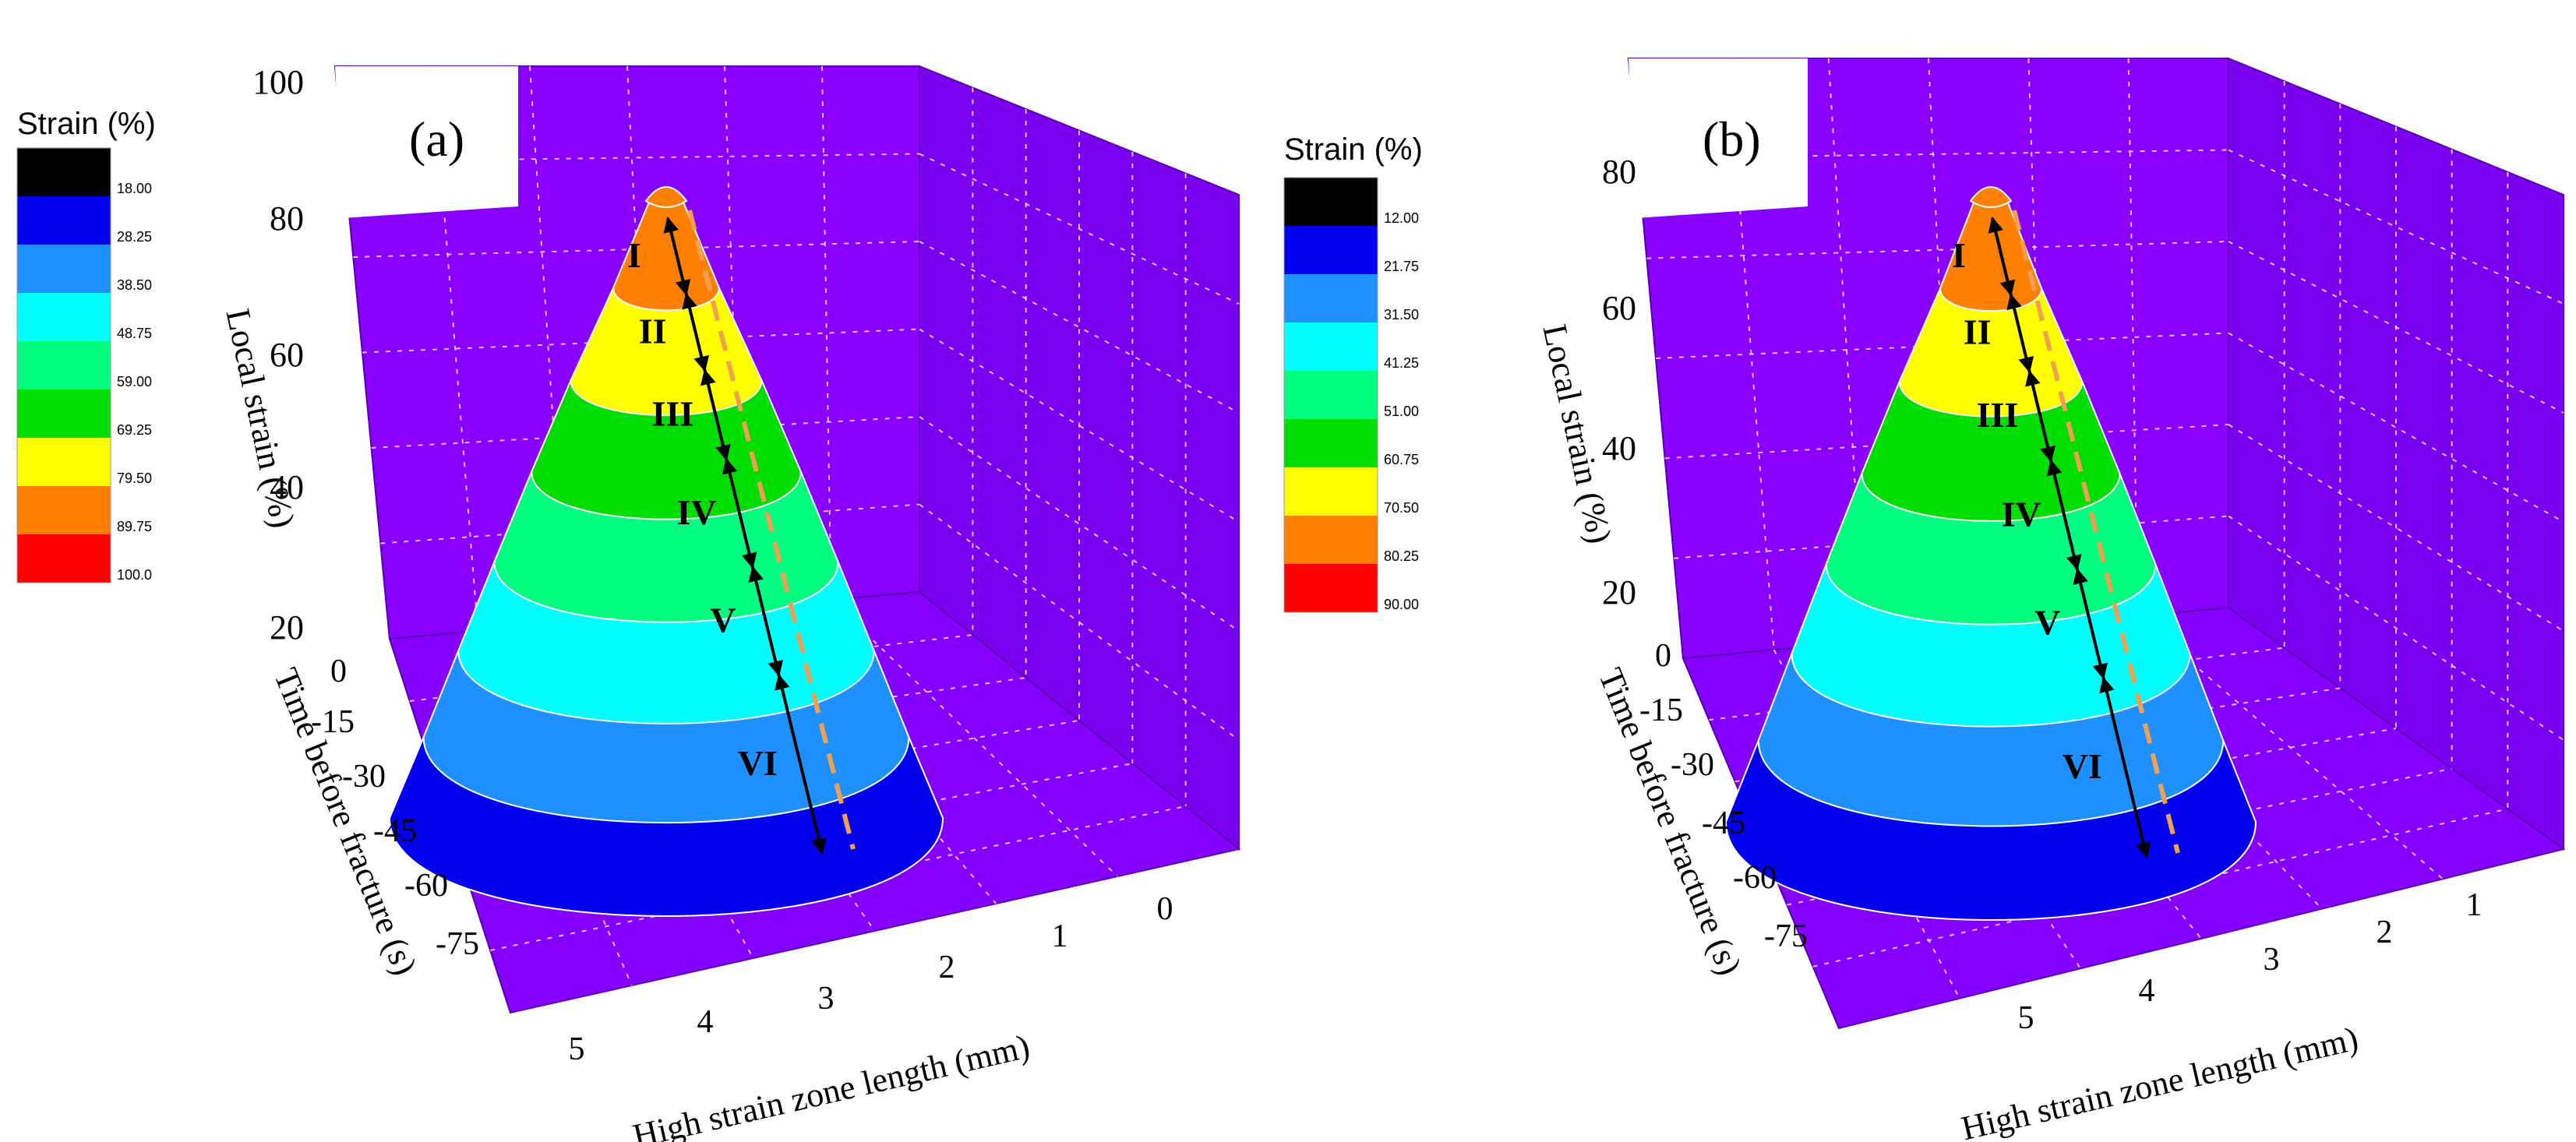 The width and height of the screenshot is (2576, 1142). What do you see at coordinates (1401, 363) in the screenshot?
I see `legend-label: 41.25` at bounding box center [1401, 363].